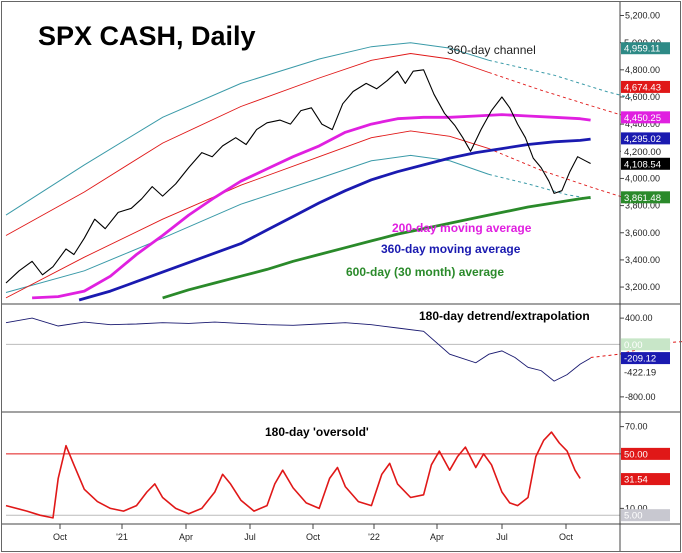  Describe the element at coordinates (293, 475) in the screenshot. I see `series-oversold` at that location.